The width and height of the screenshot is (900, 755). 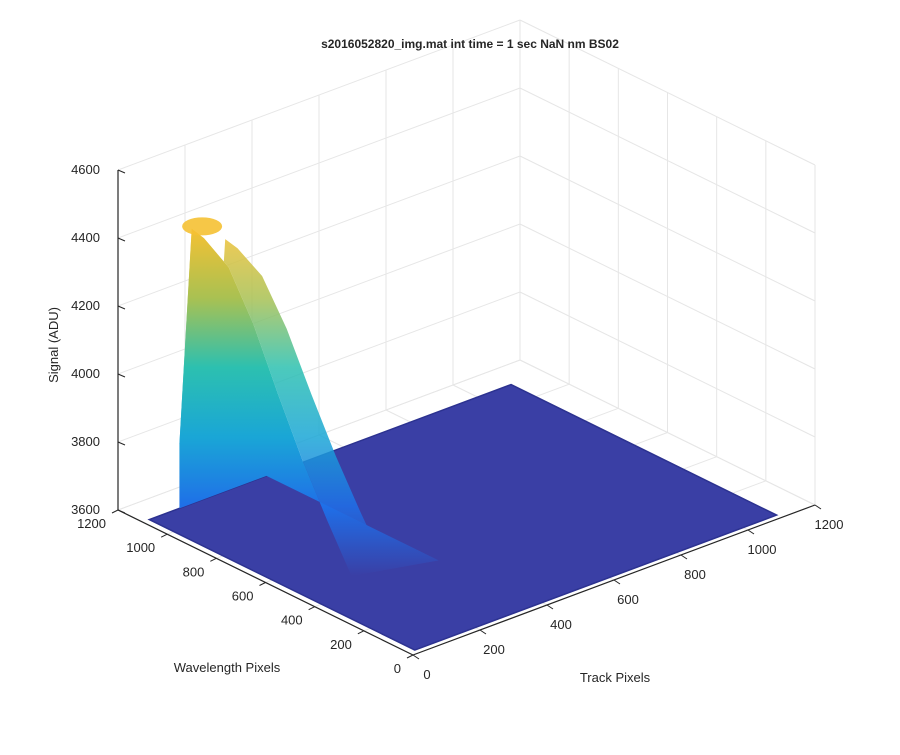 I want to click on x-tick-label: 400, so click(x=561, y=624).